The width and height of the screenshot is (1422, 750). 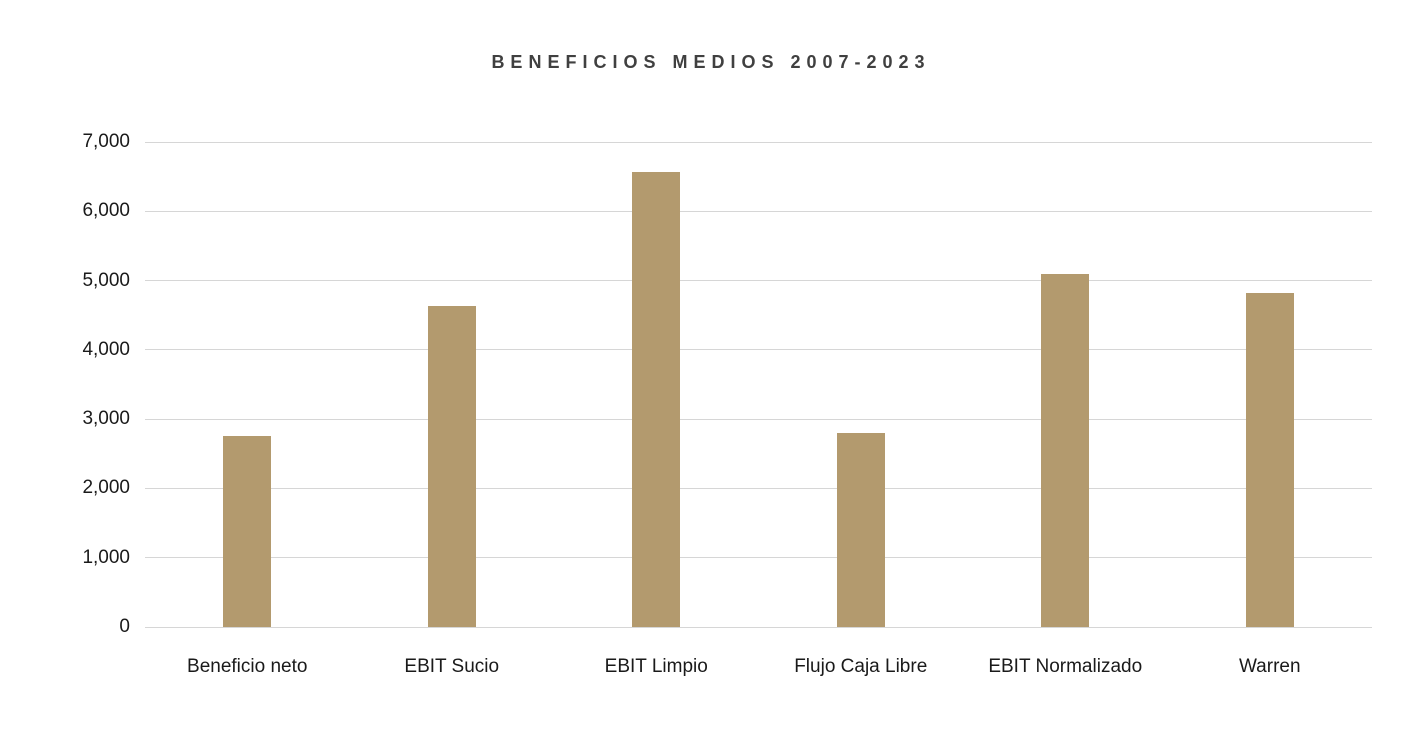 I want to click on y-axis-tick-label: 3,000, so click(x=106, y=419).